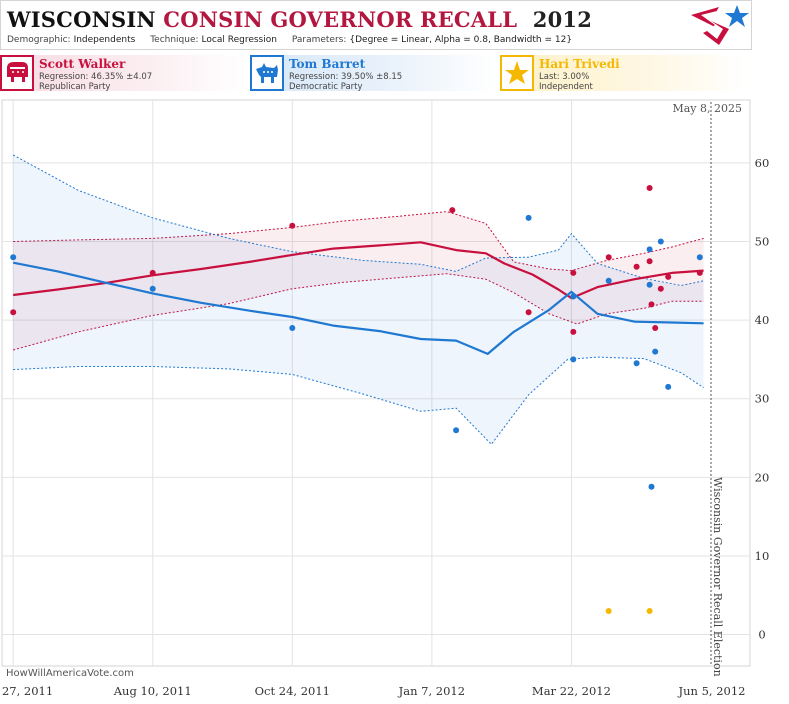 This screenshot has height=704, width=789. I want to click on page-title: WISCONSIN CONSIN GOVERNOR RECALL 2012, so click(299, 19).